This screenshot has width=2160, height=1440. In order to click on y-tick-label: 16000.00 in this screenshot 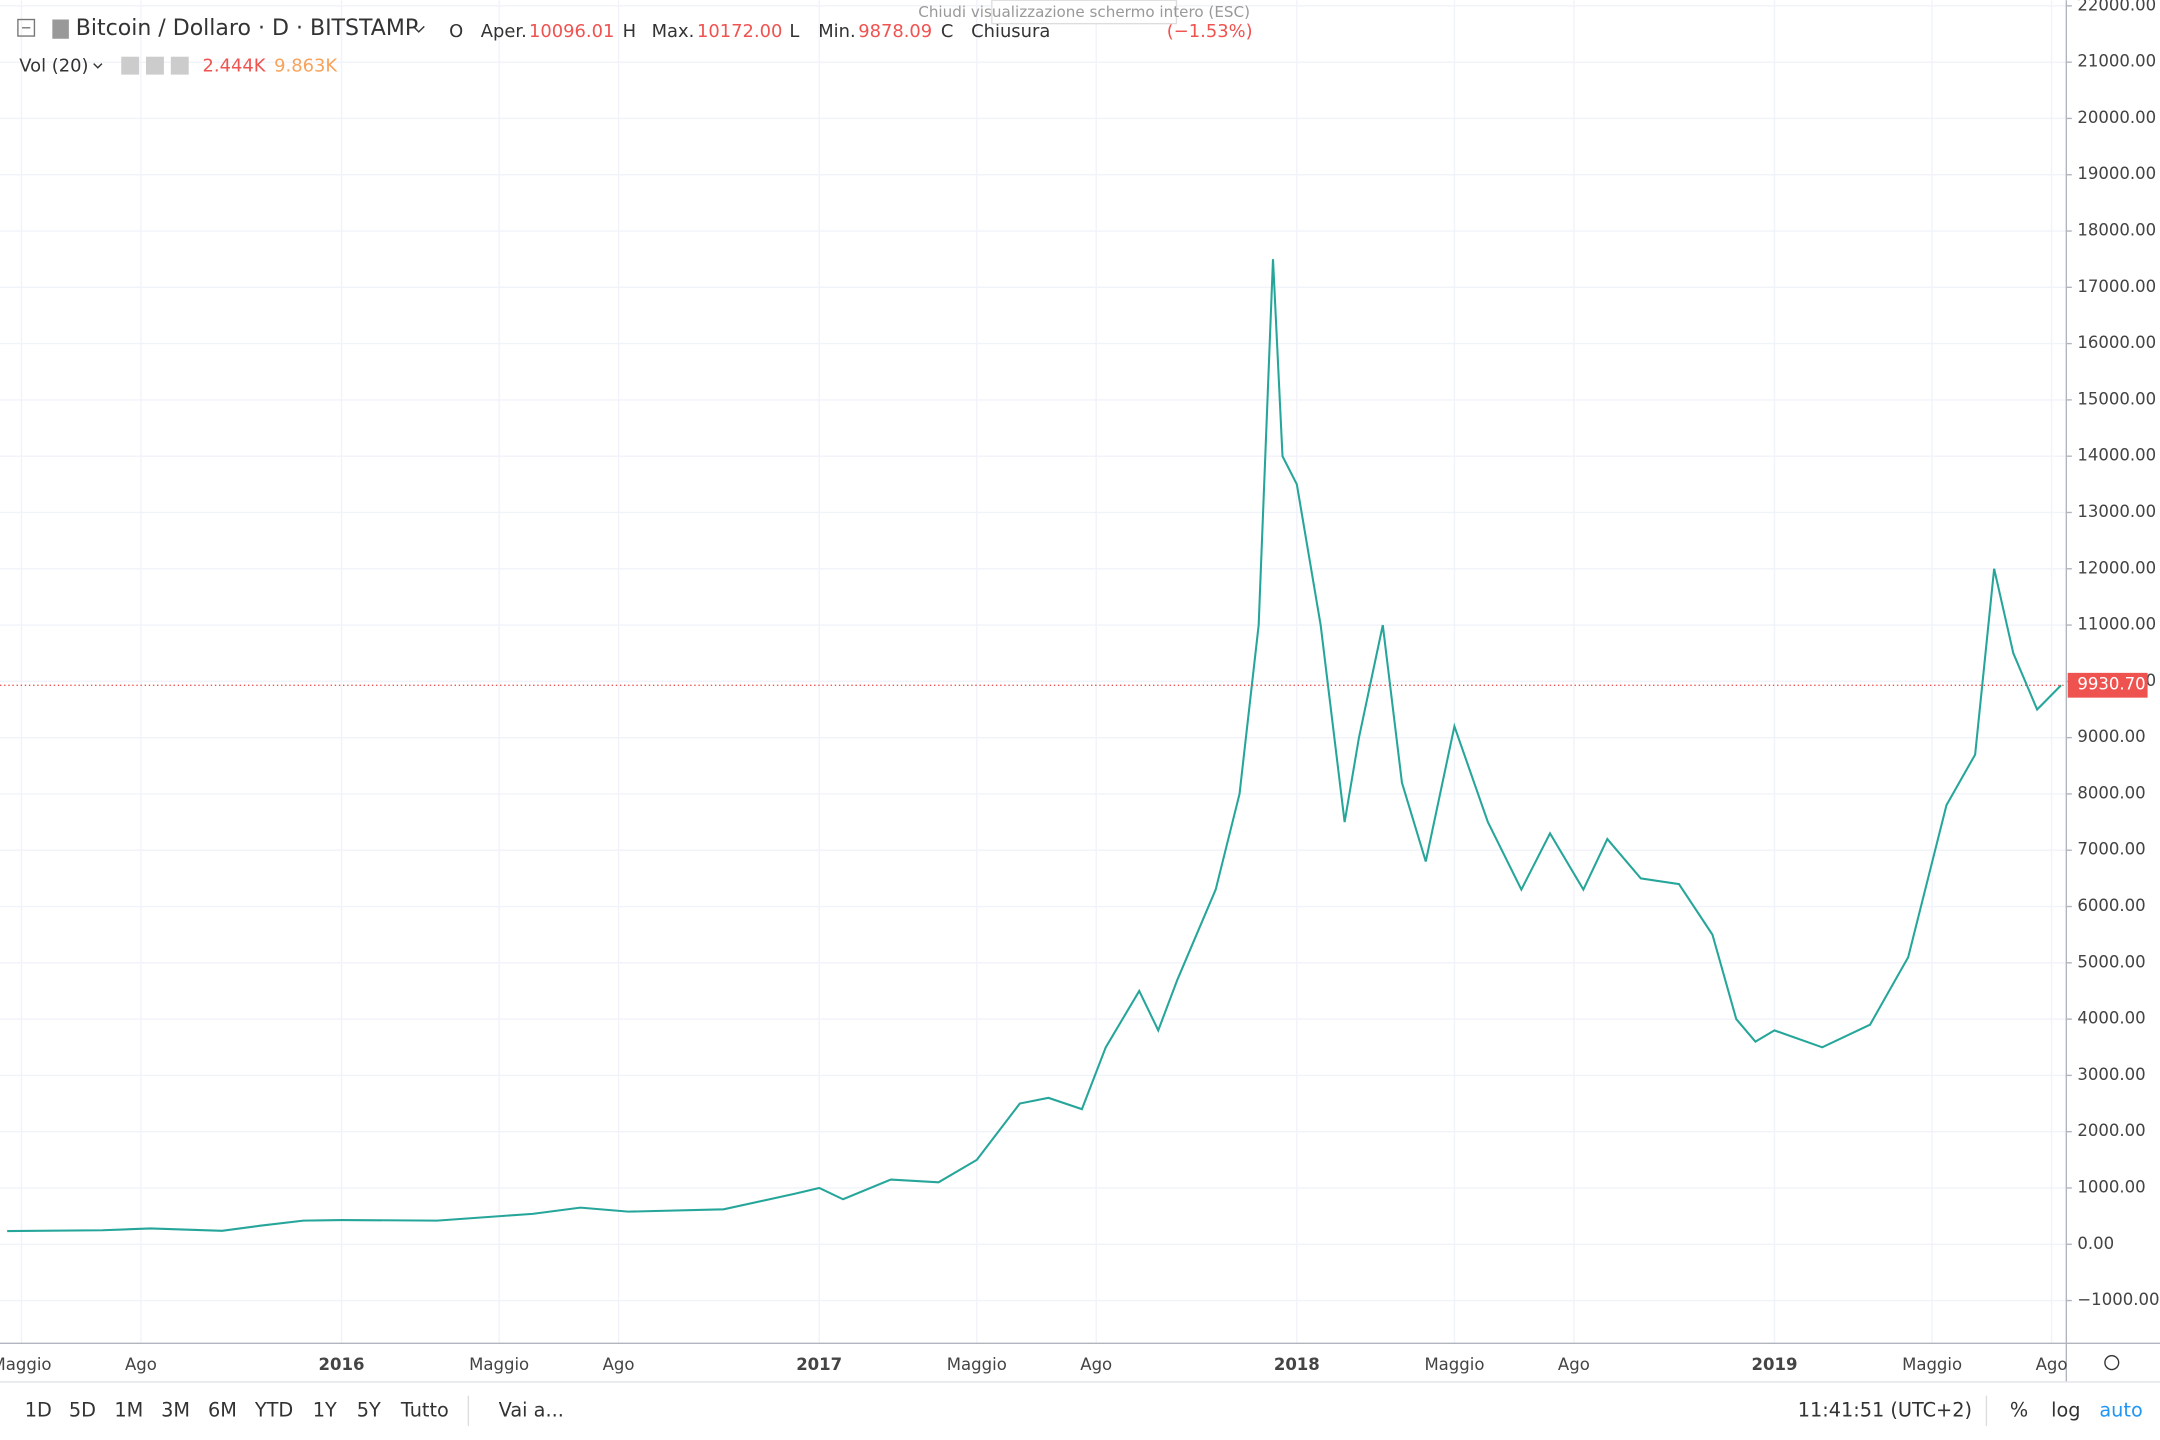, I will do `click(2116, 342)`.